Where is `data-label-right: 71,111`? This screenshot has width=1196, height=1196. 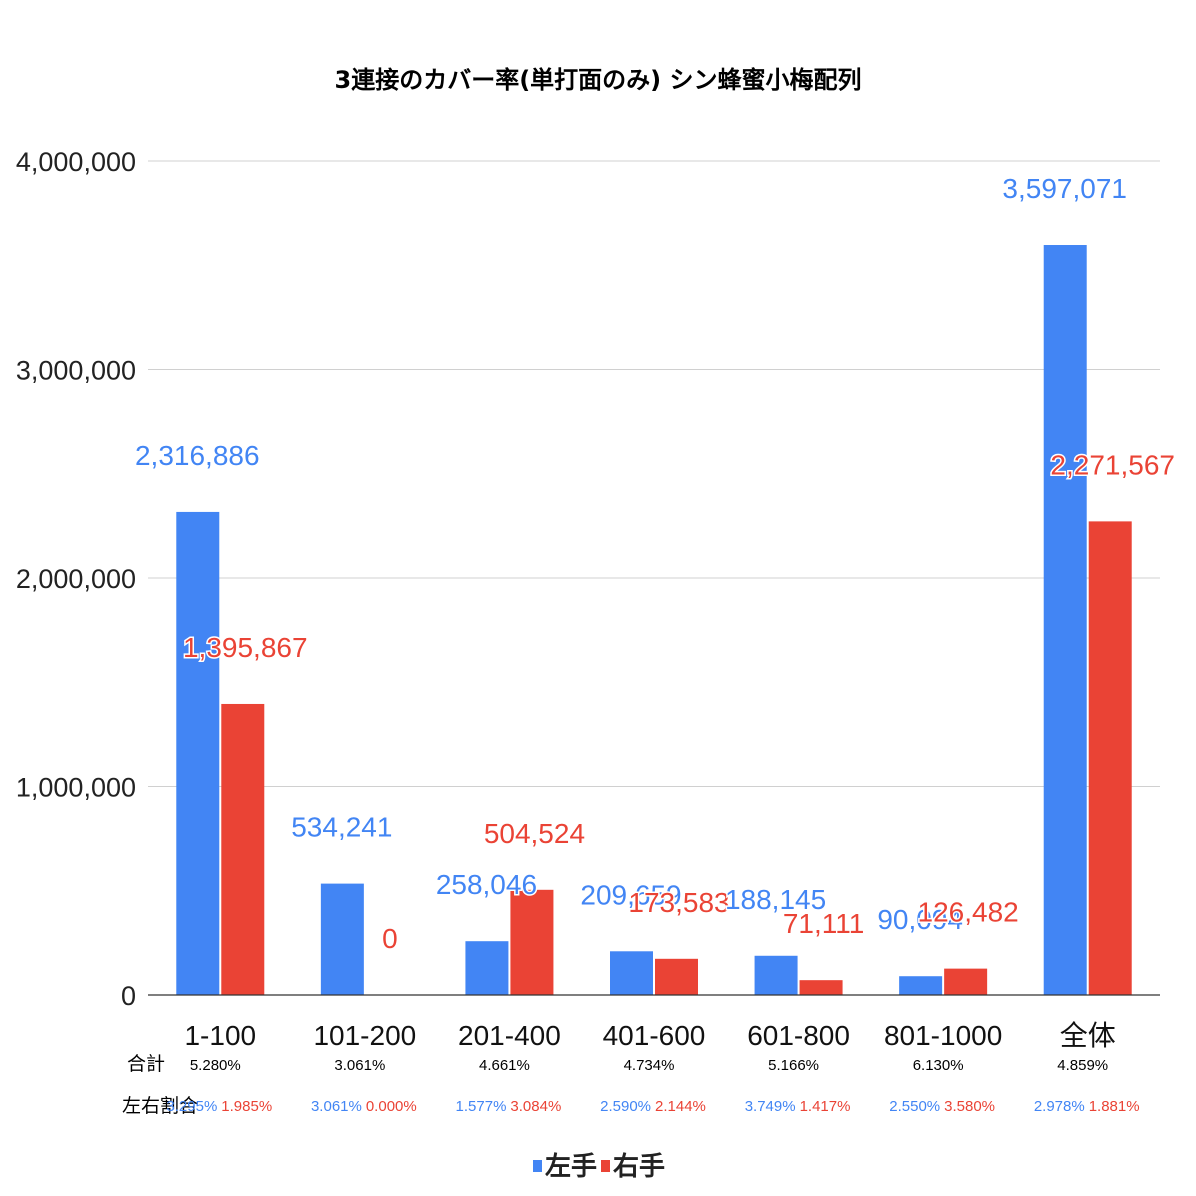
data-label-right: 71,111 is located at coordinates (823, 923).